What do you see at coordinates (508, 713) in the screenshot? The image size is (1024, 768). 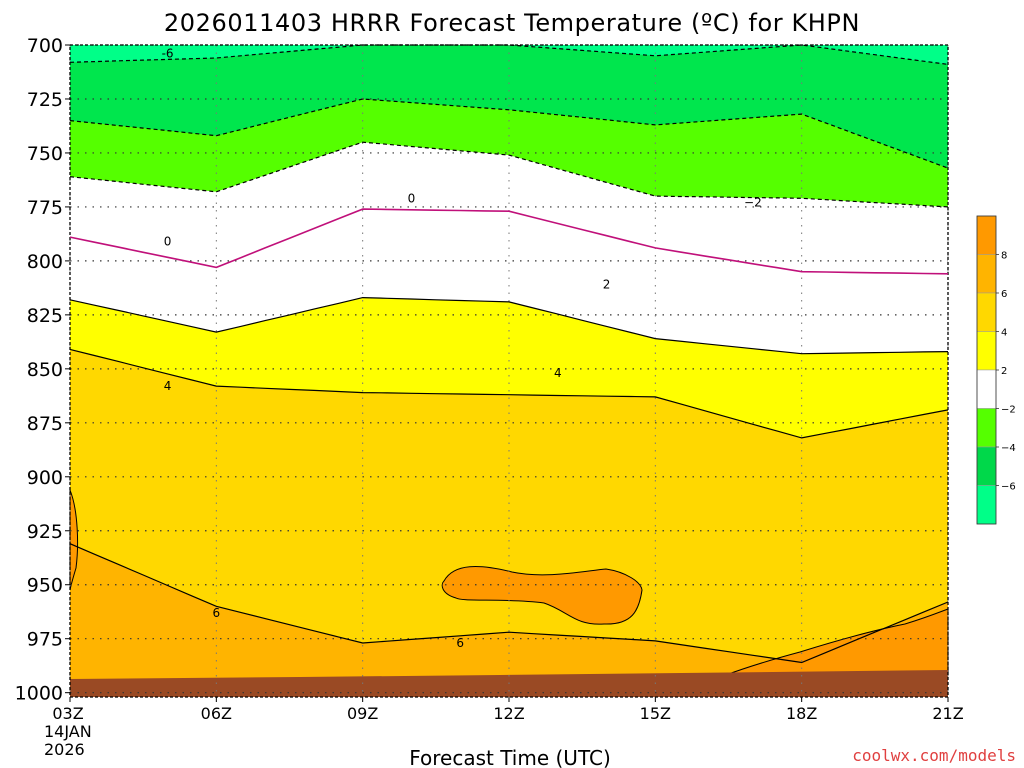 I see `x-tick-label: 12Z` at bounding box center [508, 713].